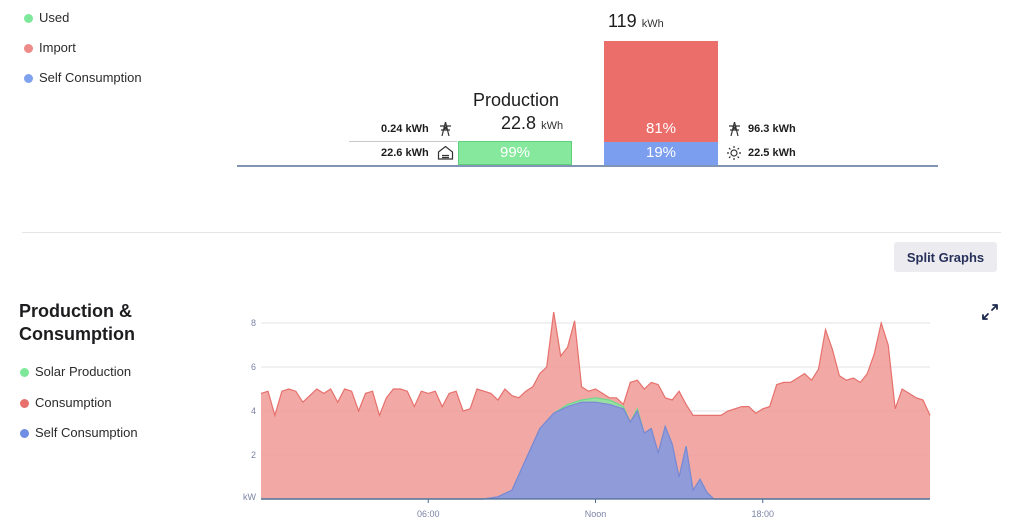 Image resolution: width=1024 pixels, height=527 pixels. Describe the element at coordinates (86, 432) in the screenshot. I see `graph-legend-label-self: Self Consumption` at that location.